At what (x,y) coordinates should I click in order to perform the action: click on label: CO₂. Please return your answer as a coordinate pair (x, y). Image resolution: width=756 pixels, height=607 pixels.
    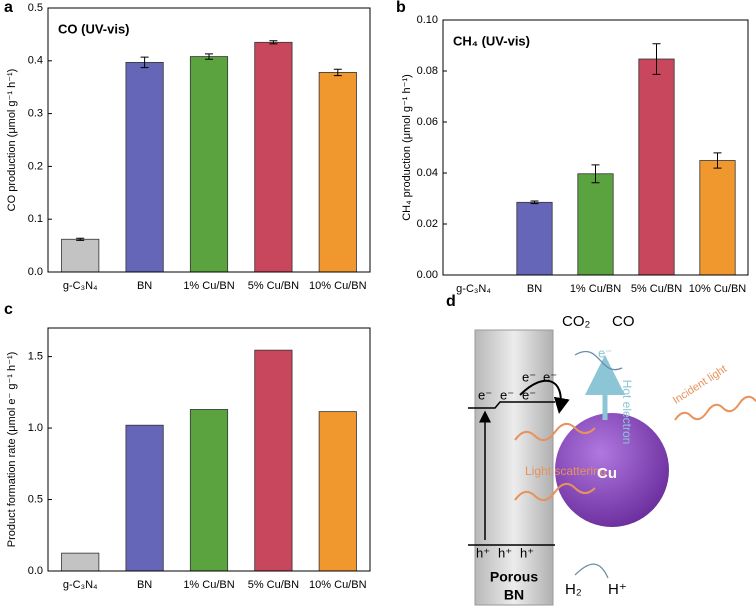
    Looking at the image, I should click on (576, 321).